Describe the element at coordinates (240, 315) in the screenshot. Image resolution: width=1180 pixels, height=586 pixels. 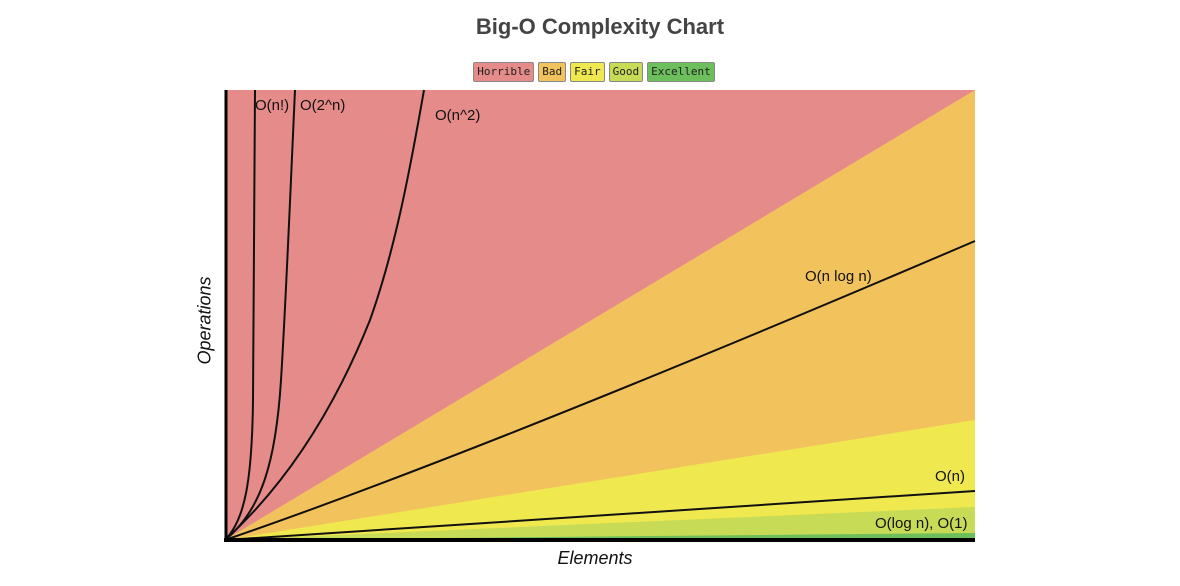
I see `curve-factorial` at that location.